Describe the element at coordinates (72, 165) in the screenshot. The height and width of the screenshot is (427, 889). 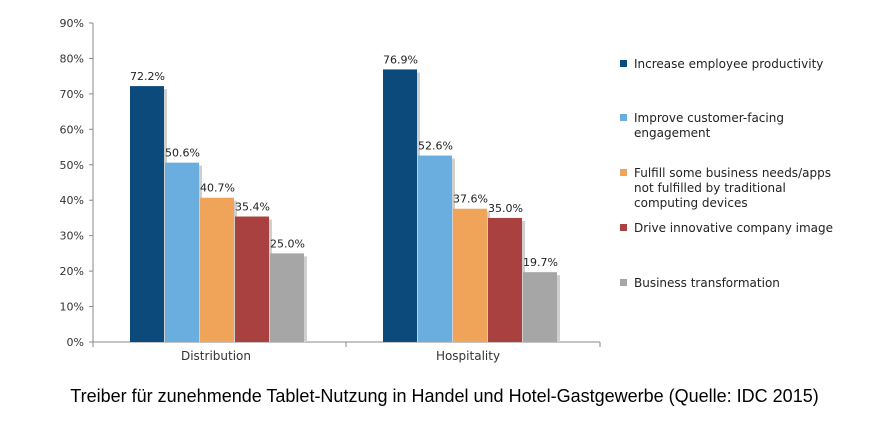
I see `y-tick-label: 50%` at that location.